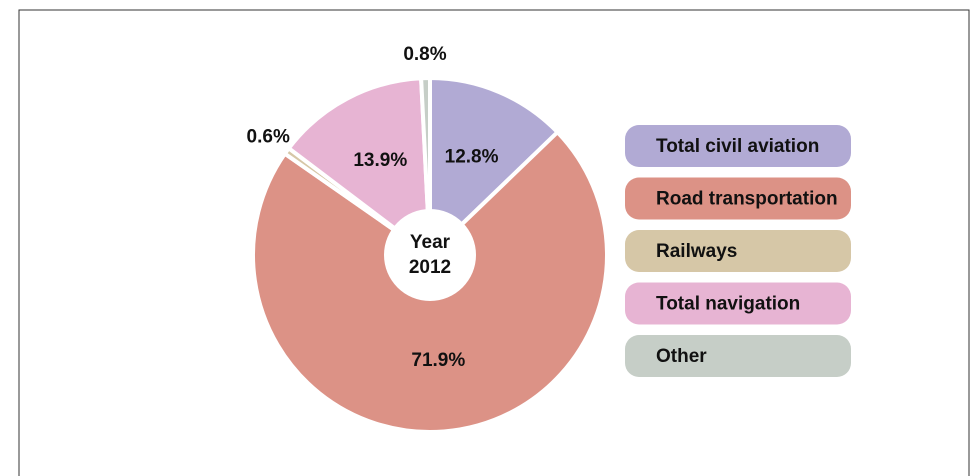 The width and height of the screenshot is (980, 476). I want to click on legend-label: Other, so click(681, 356).